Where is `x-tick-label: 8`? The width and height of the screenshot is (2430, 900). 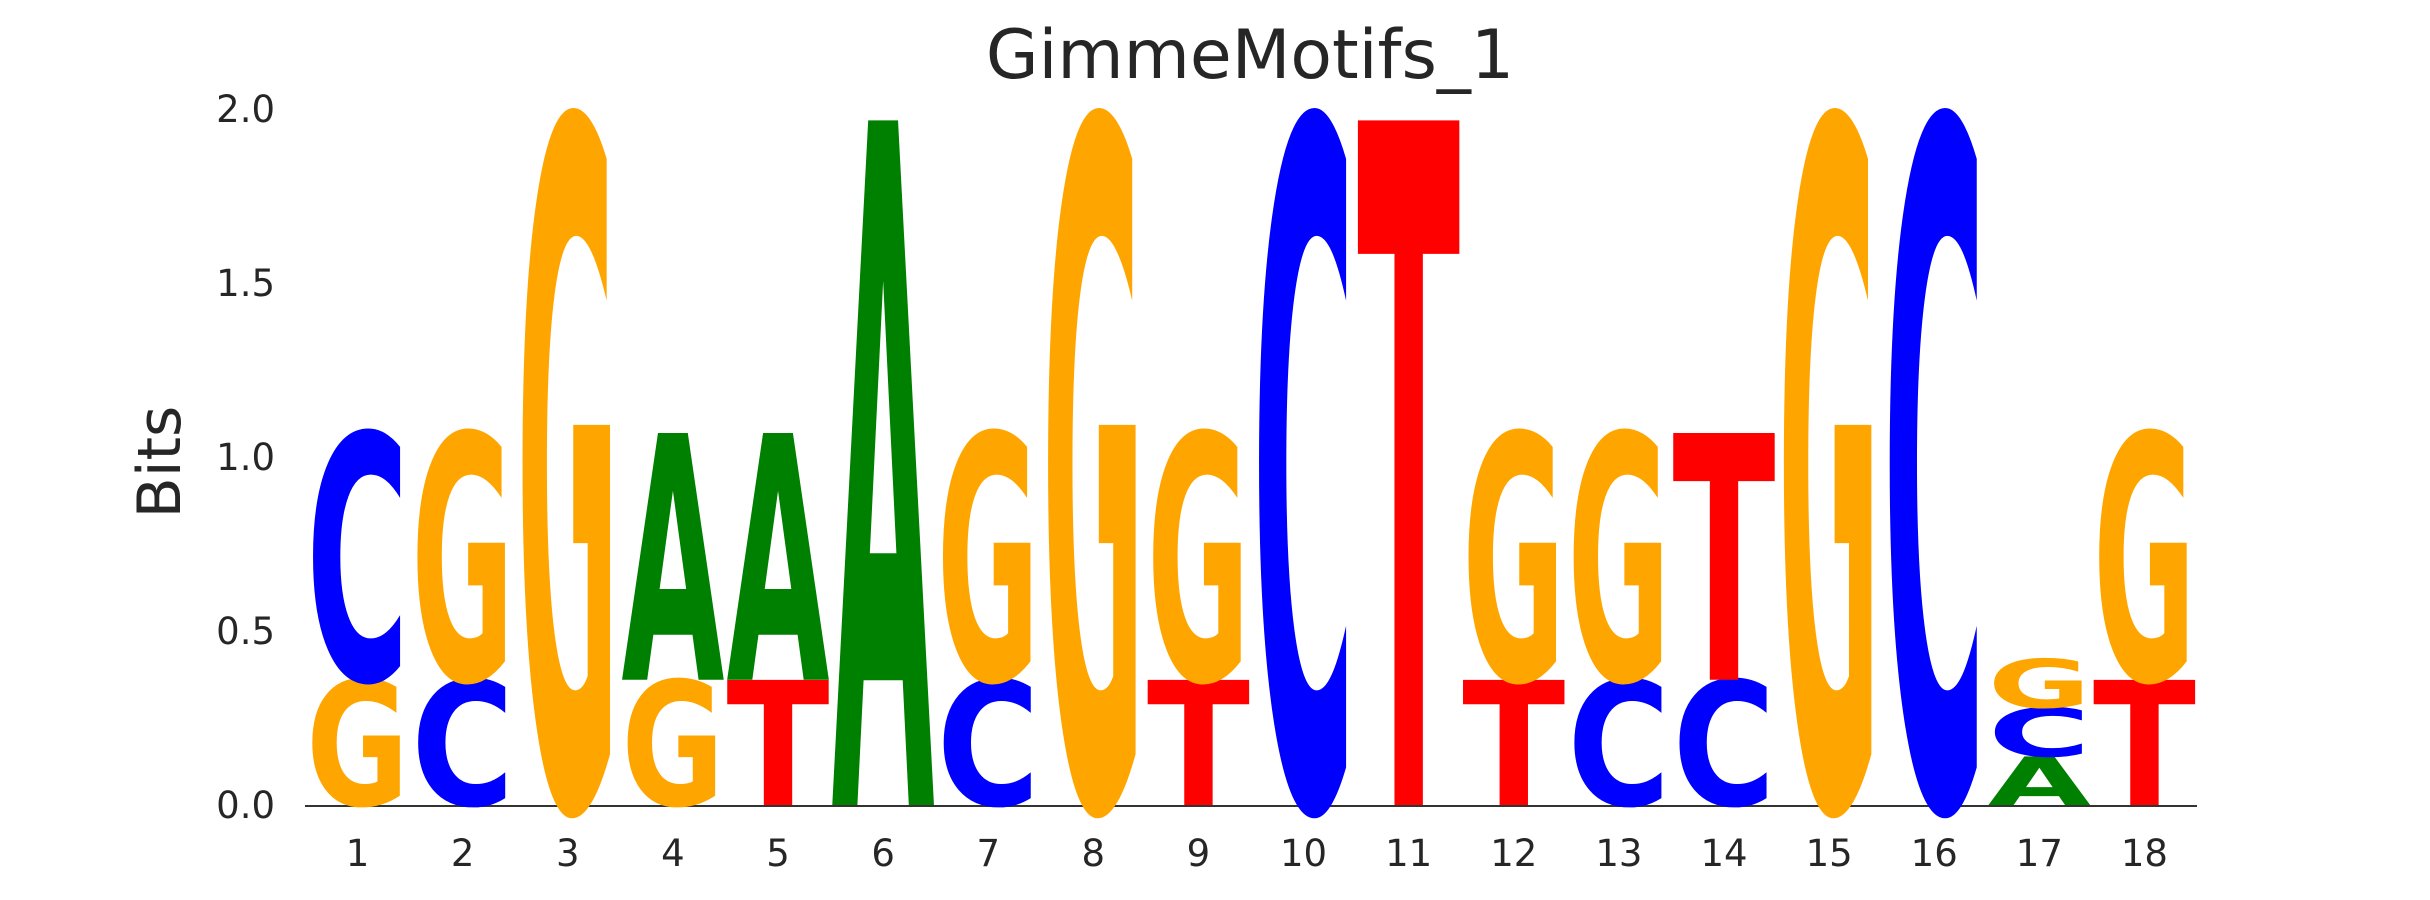 x-tick-label: 8 is located at coordinates (1094, 853).